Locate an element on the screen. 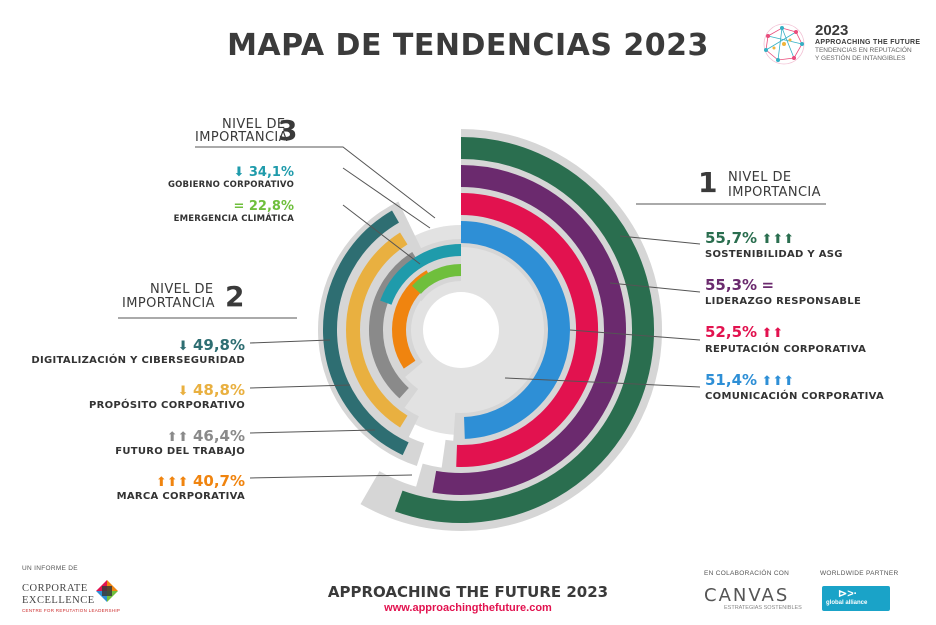 The image size is (936, 625). global-alliance-icon: ⊳>· is located at coordinates (848, 594).